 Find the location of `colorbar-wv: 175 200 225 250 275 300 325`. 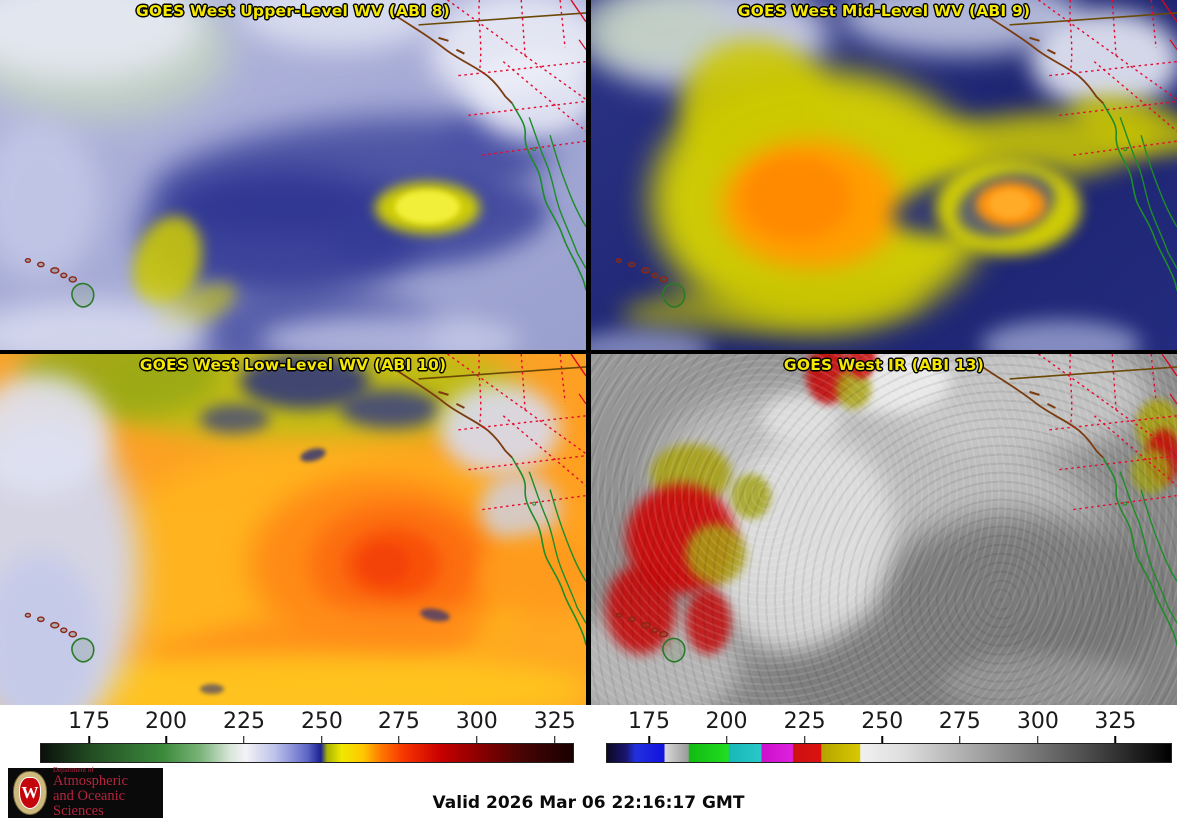

colorbar-wv: 175 200 225 250 275 300 325 is located at coordinates (308, 735).